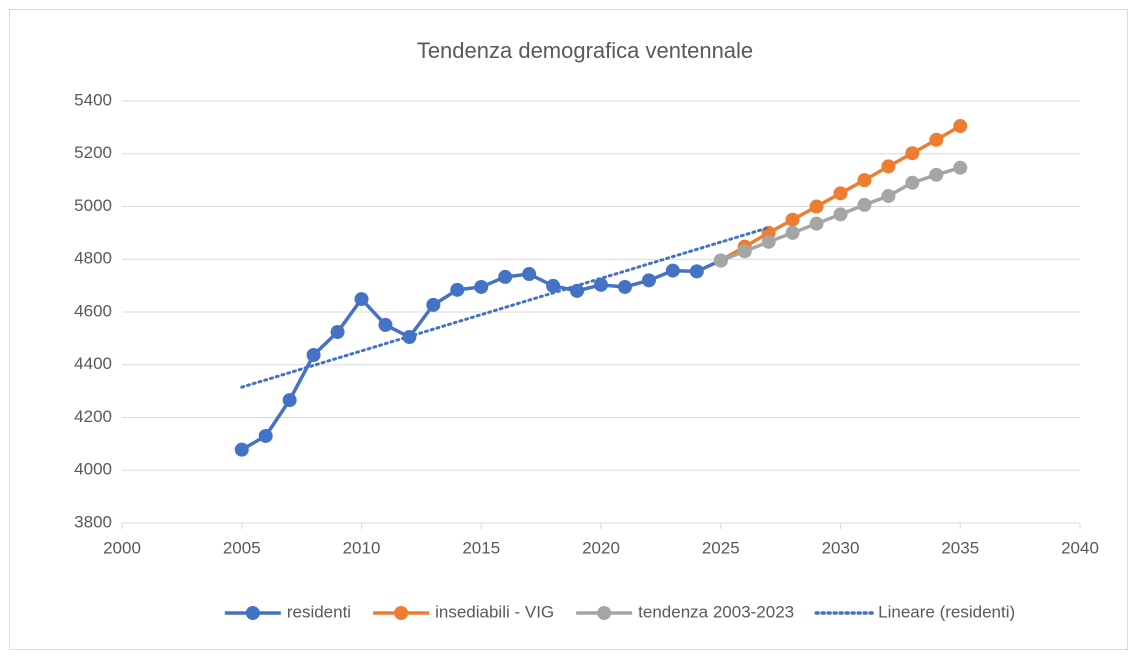 This screenshot has width=1137, height=664. Describe the element at coordinates (93, 416) in the screenshot. I see `y-tick-label: 4200` at that location.